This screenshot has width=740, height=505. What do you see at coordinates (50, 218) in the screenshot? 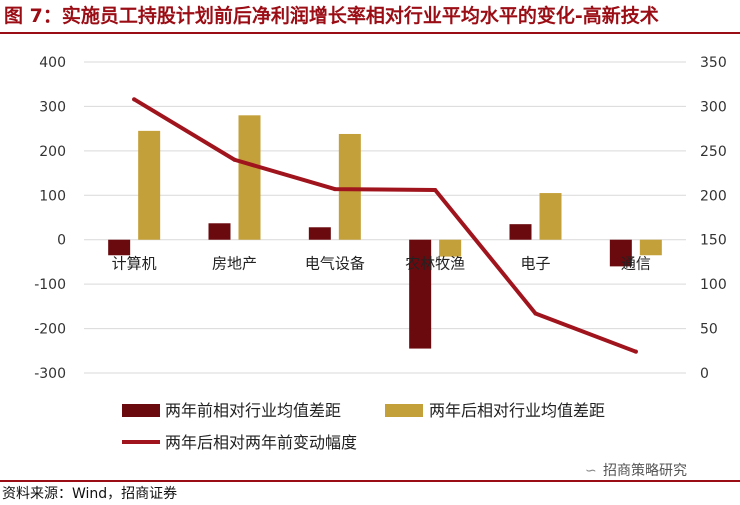
I see `left-axis: 400 300 200 100 0 -100 -200 -300` at bounding box center [50, 218].